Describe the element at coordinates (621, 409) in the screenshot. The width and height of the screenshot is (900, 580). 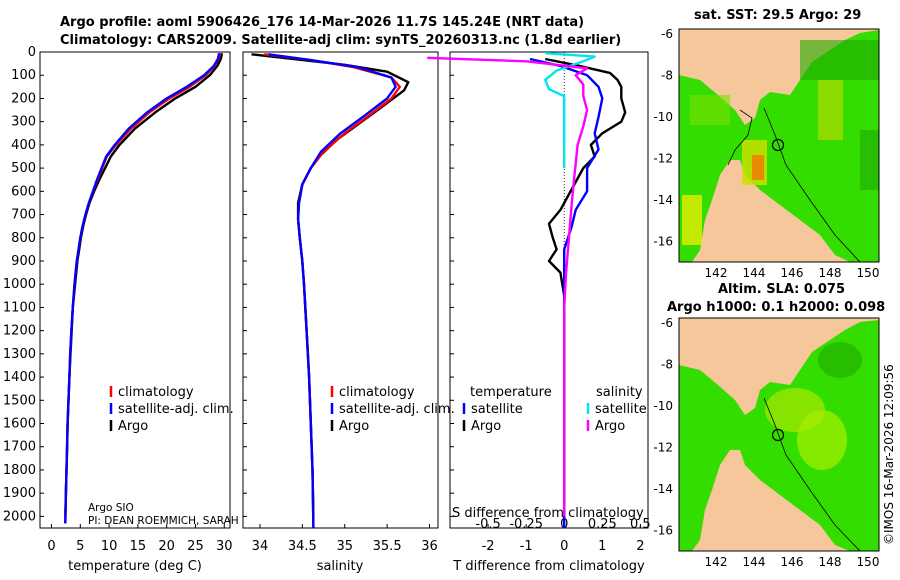
I see `legend-s-satellite: satellite` at that location.